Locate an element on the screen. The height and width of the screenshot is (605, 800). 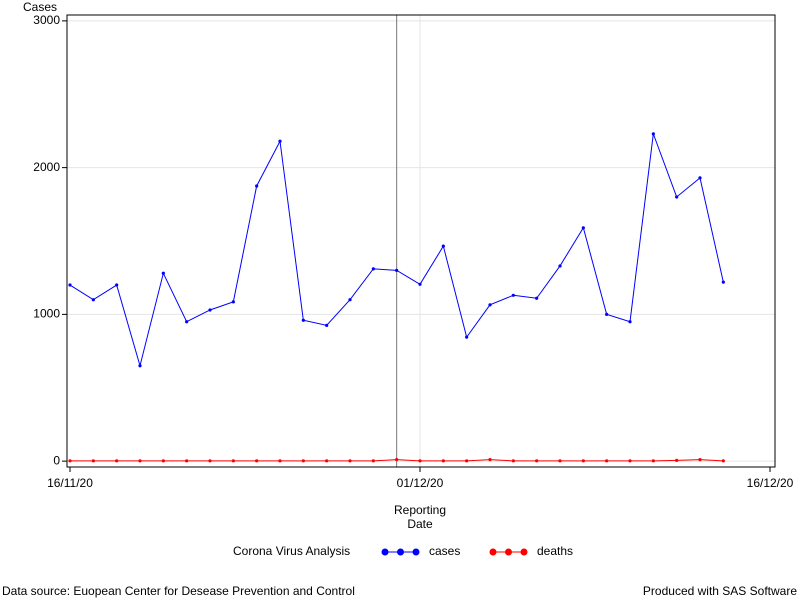
x-tick-label: 01/12/20 is located at coordinates (420, 483).